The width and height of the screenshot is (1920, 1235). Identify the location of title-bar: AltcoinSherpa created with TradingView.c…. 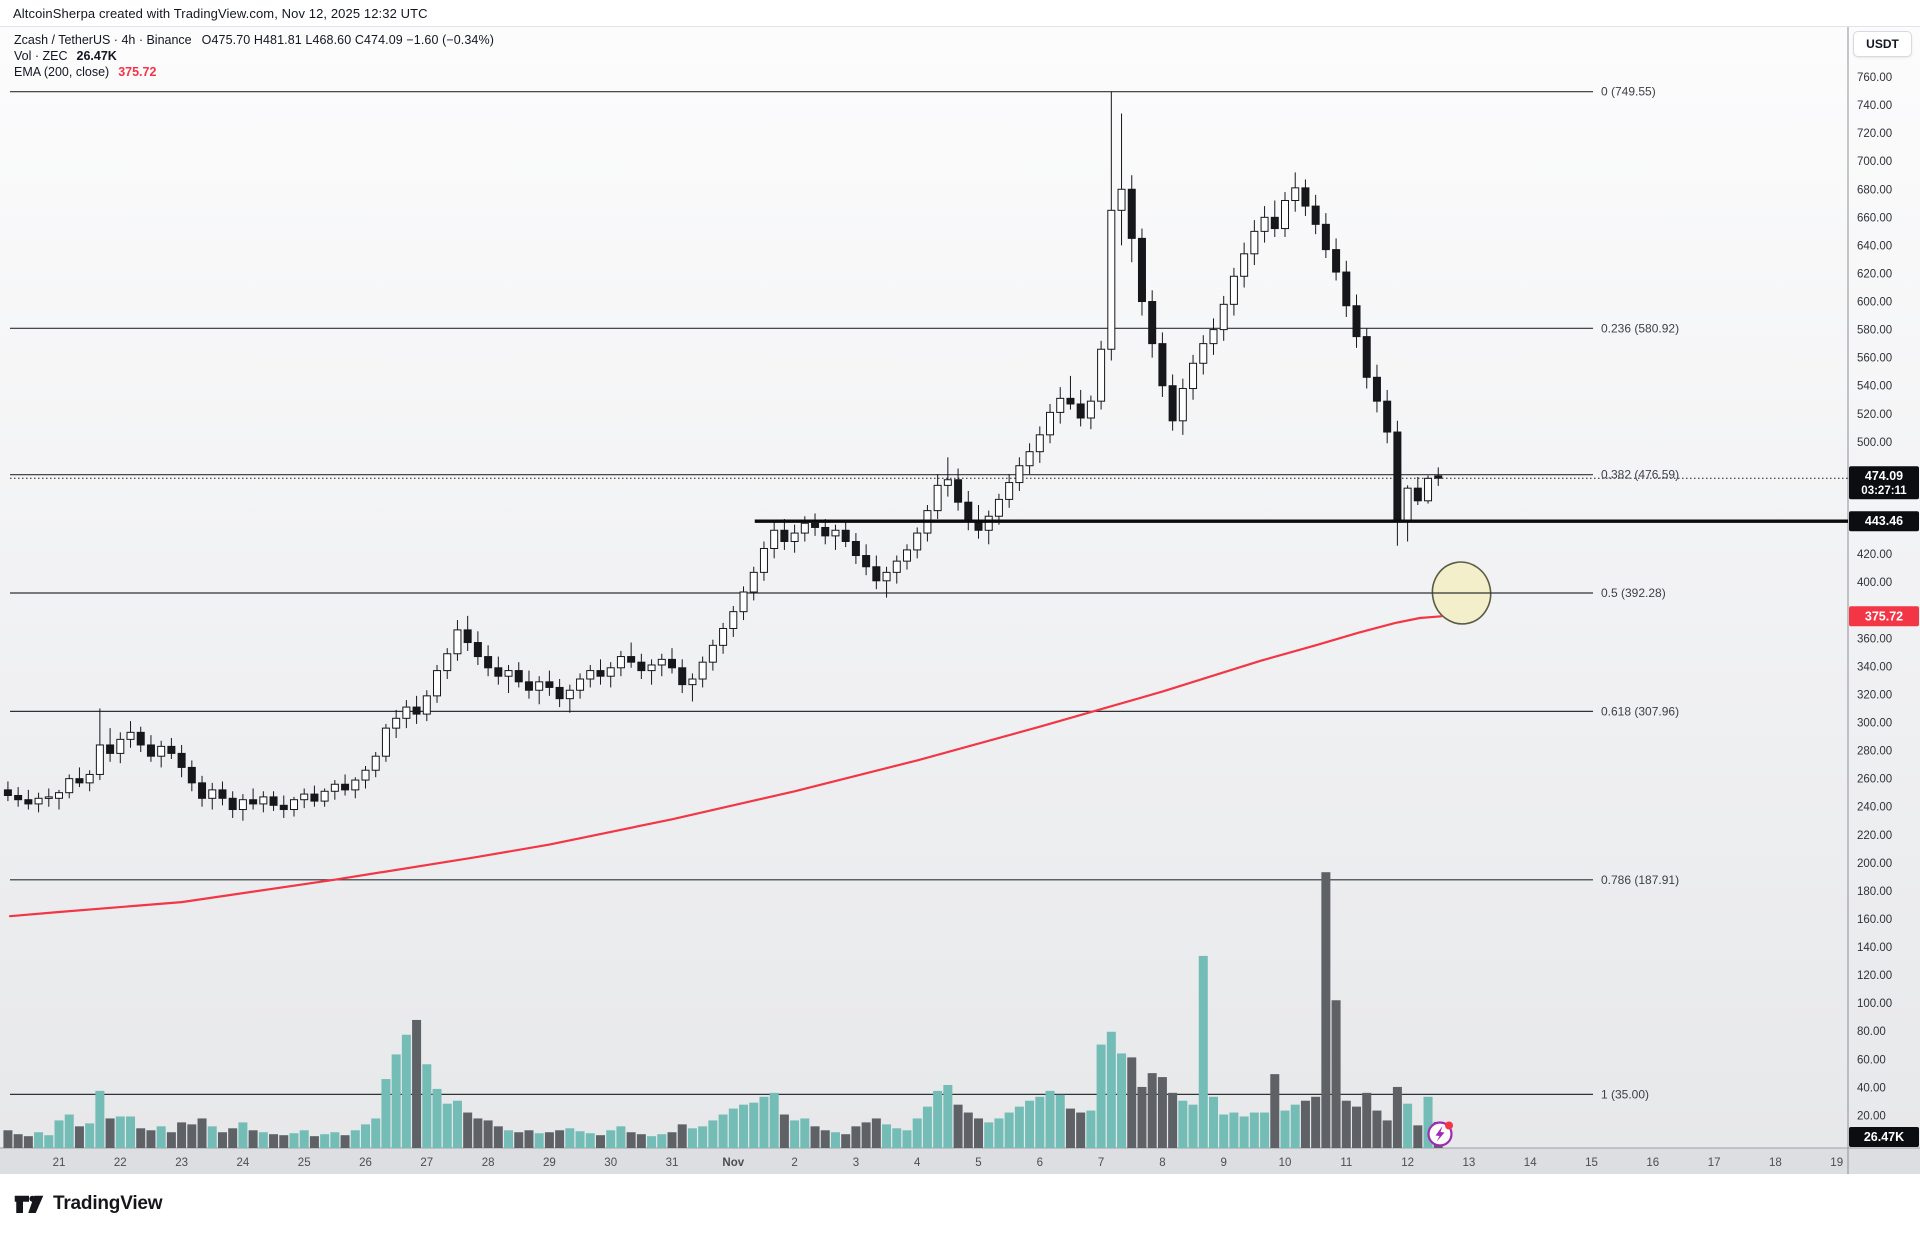
(960, 13).